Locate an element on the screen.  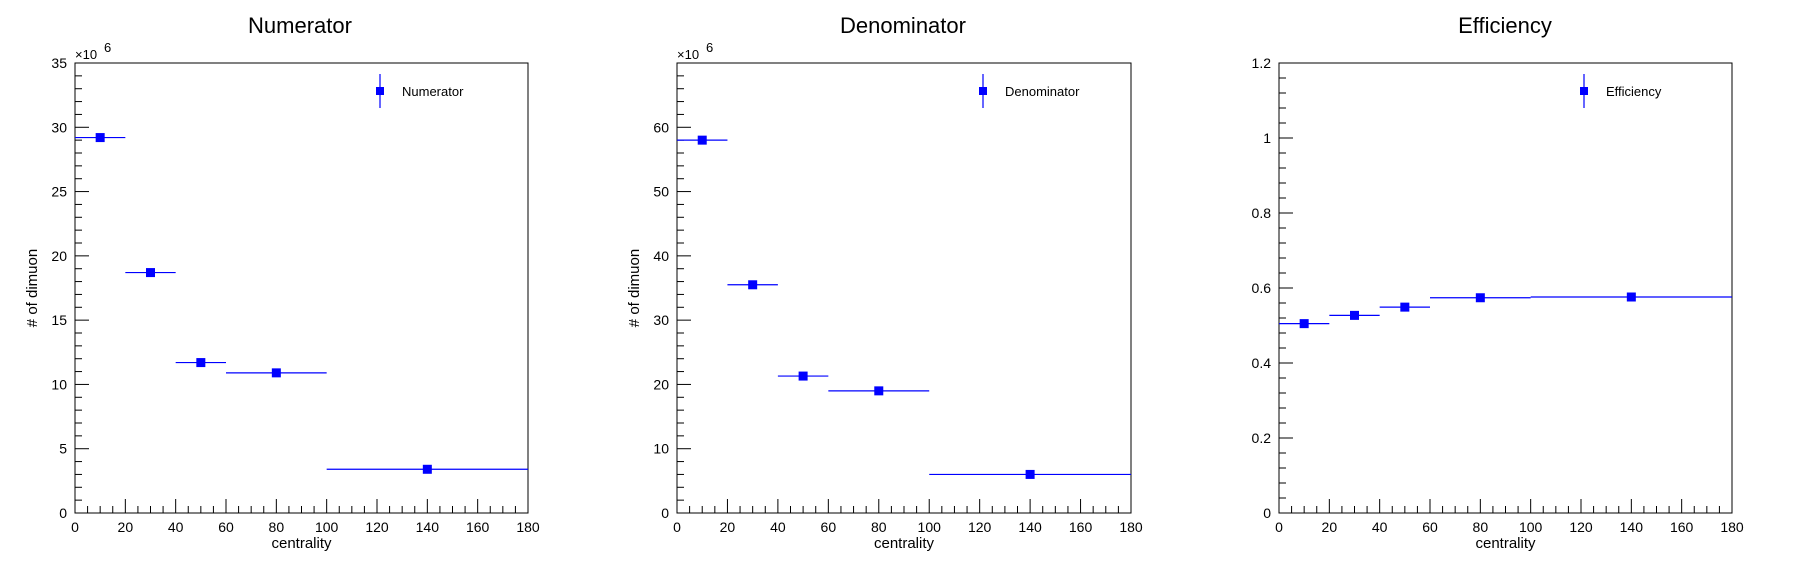
y-tick-label: 1.2 is located at coordinates (1262, 63).